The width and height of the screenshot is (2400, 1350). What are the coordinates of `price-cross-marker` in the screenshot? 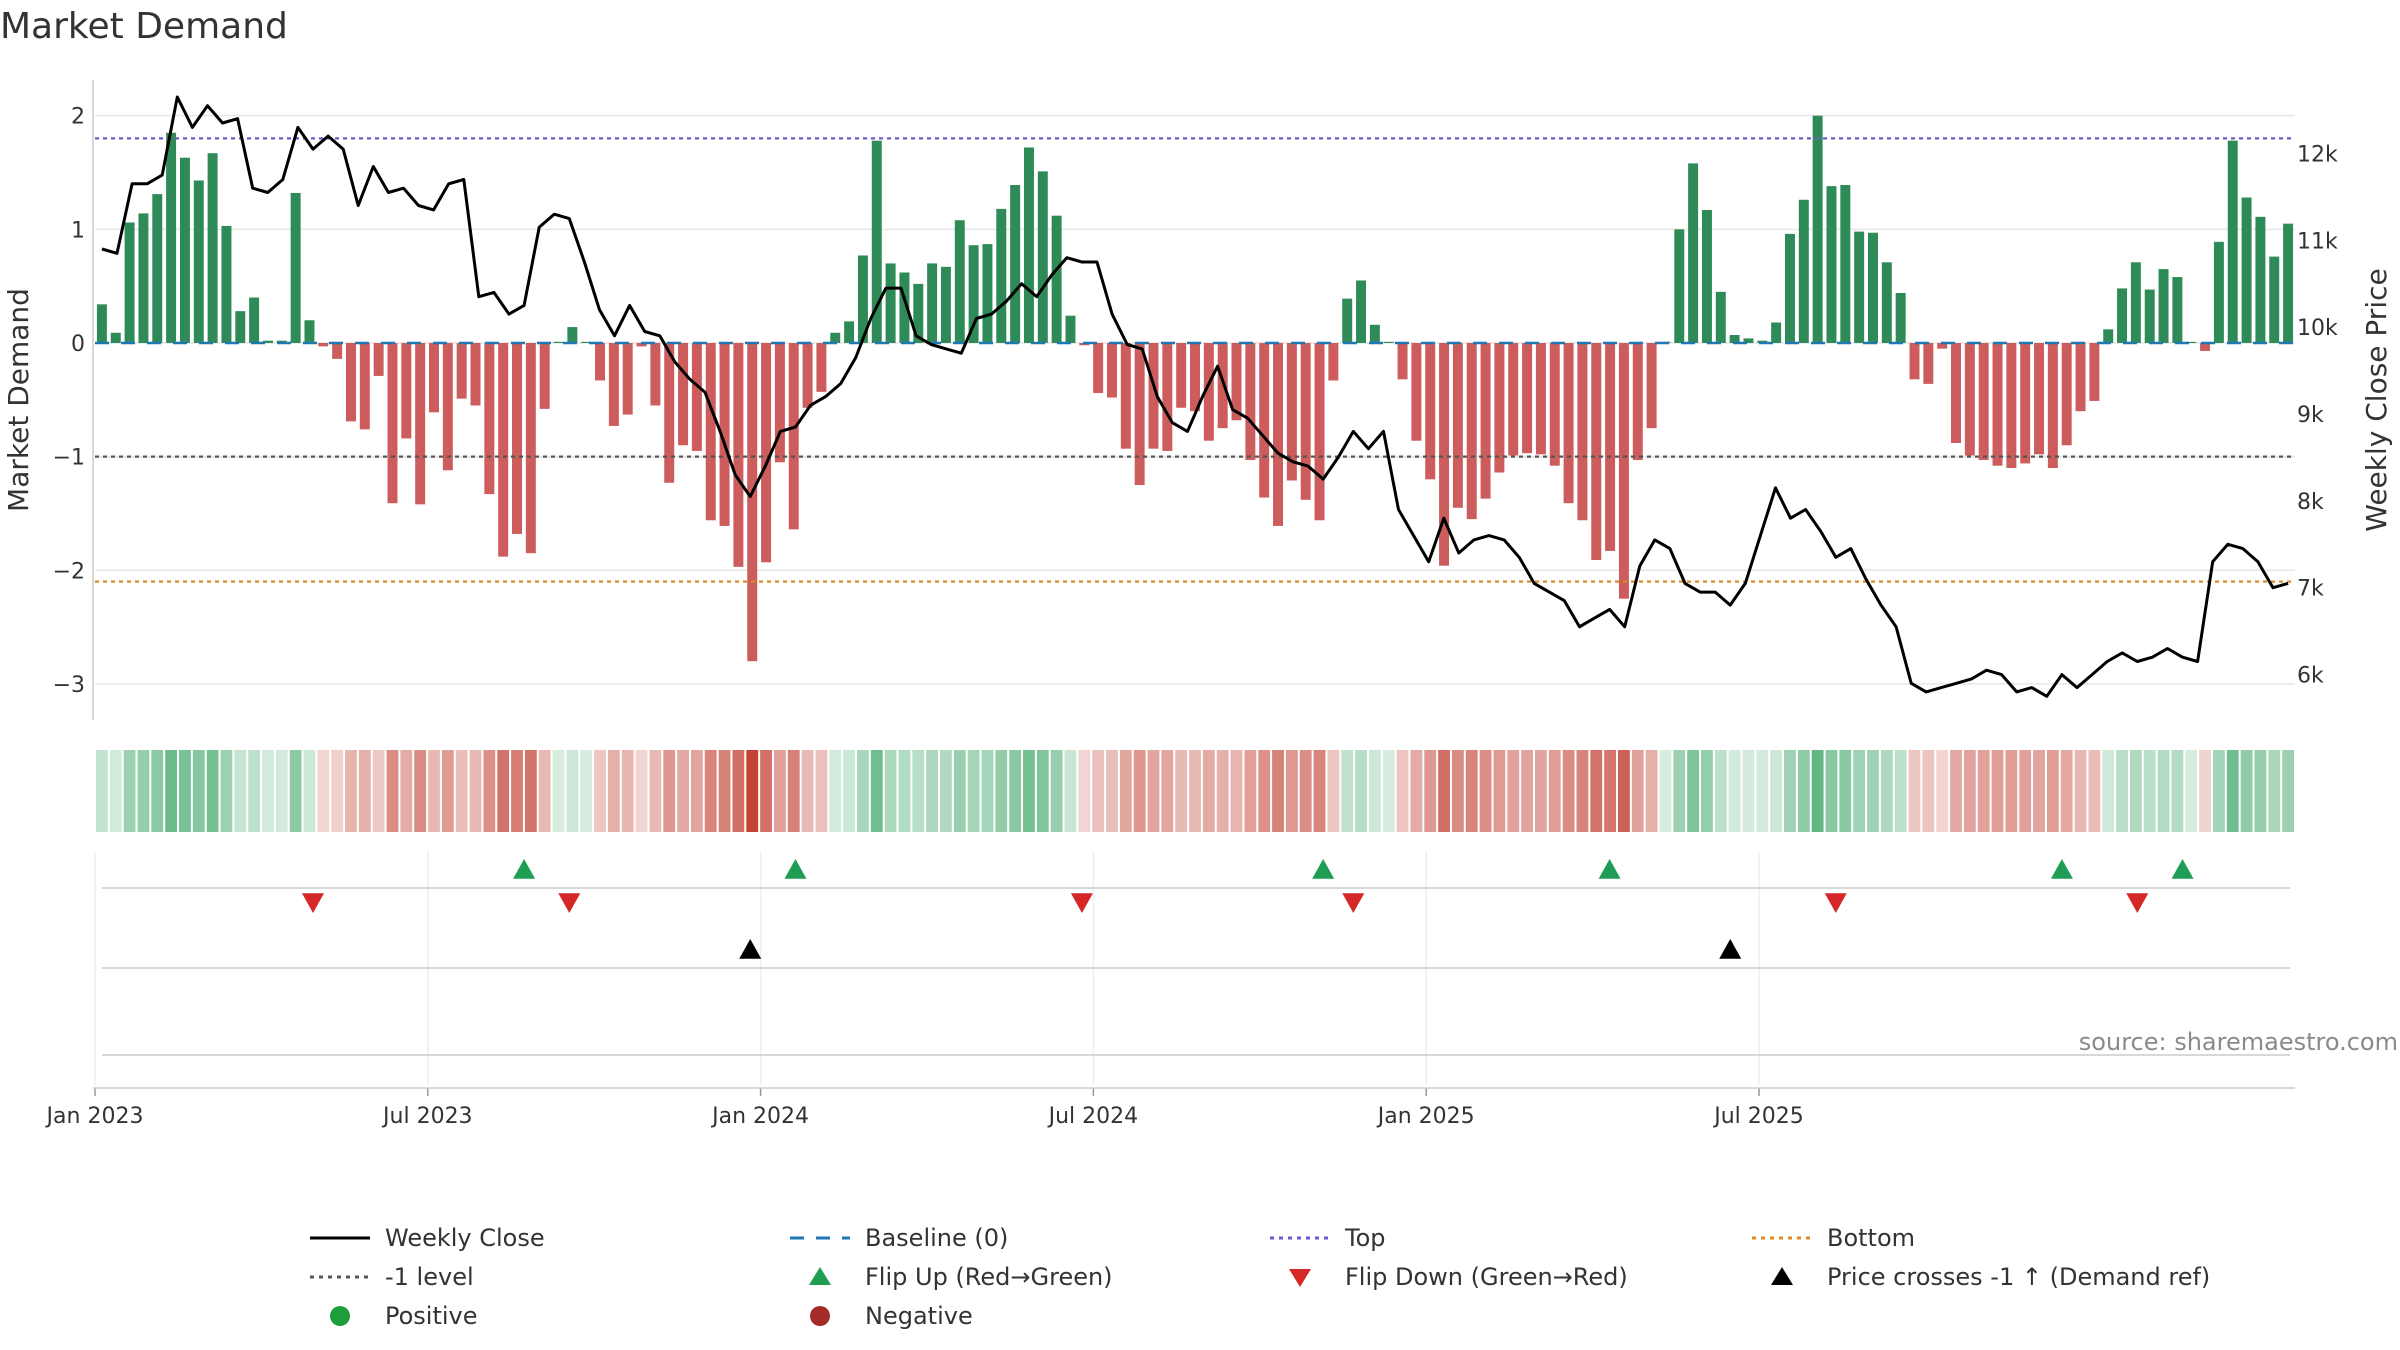 It's located at (750, 949).